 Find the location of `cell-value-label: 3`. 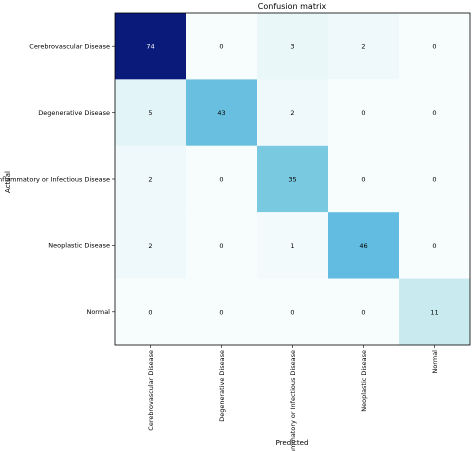

cell-value-label: 3 is located at coordinates (292, 47).